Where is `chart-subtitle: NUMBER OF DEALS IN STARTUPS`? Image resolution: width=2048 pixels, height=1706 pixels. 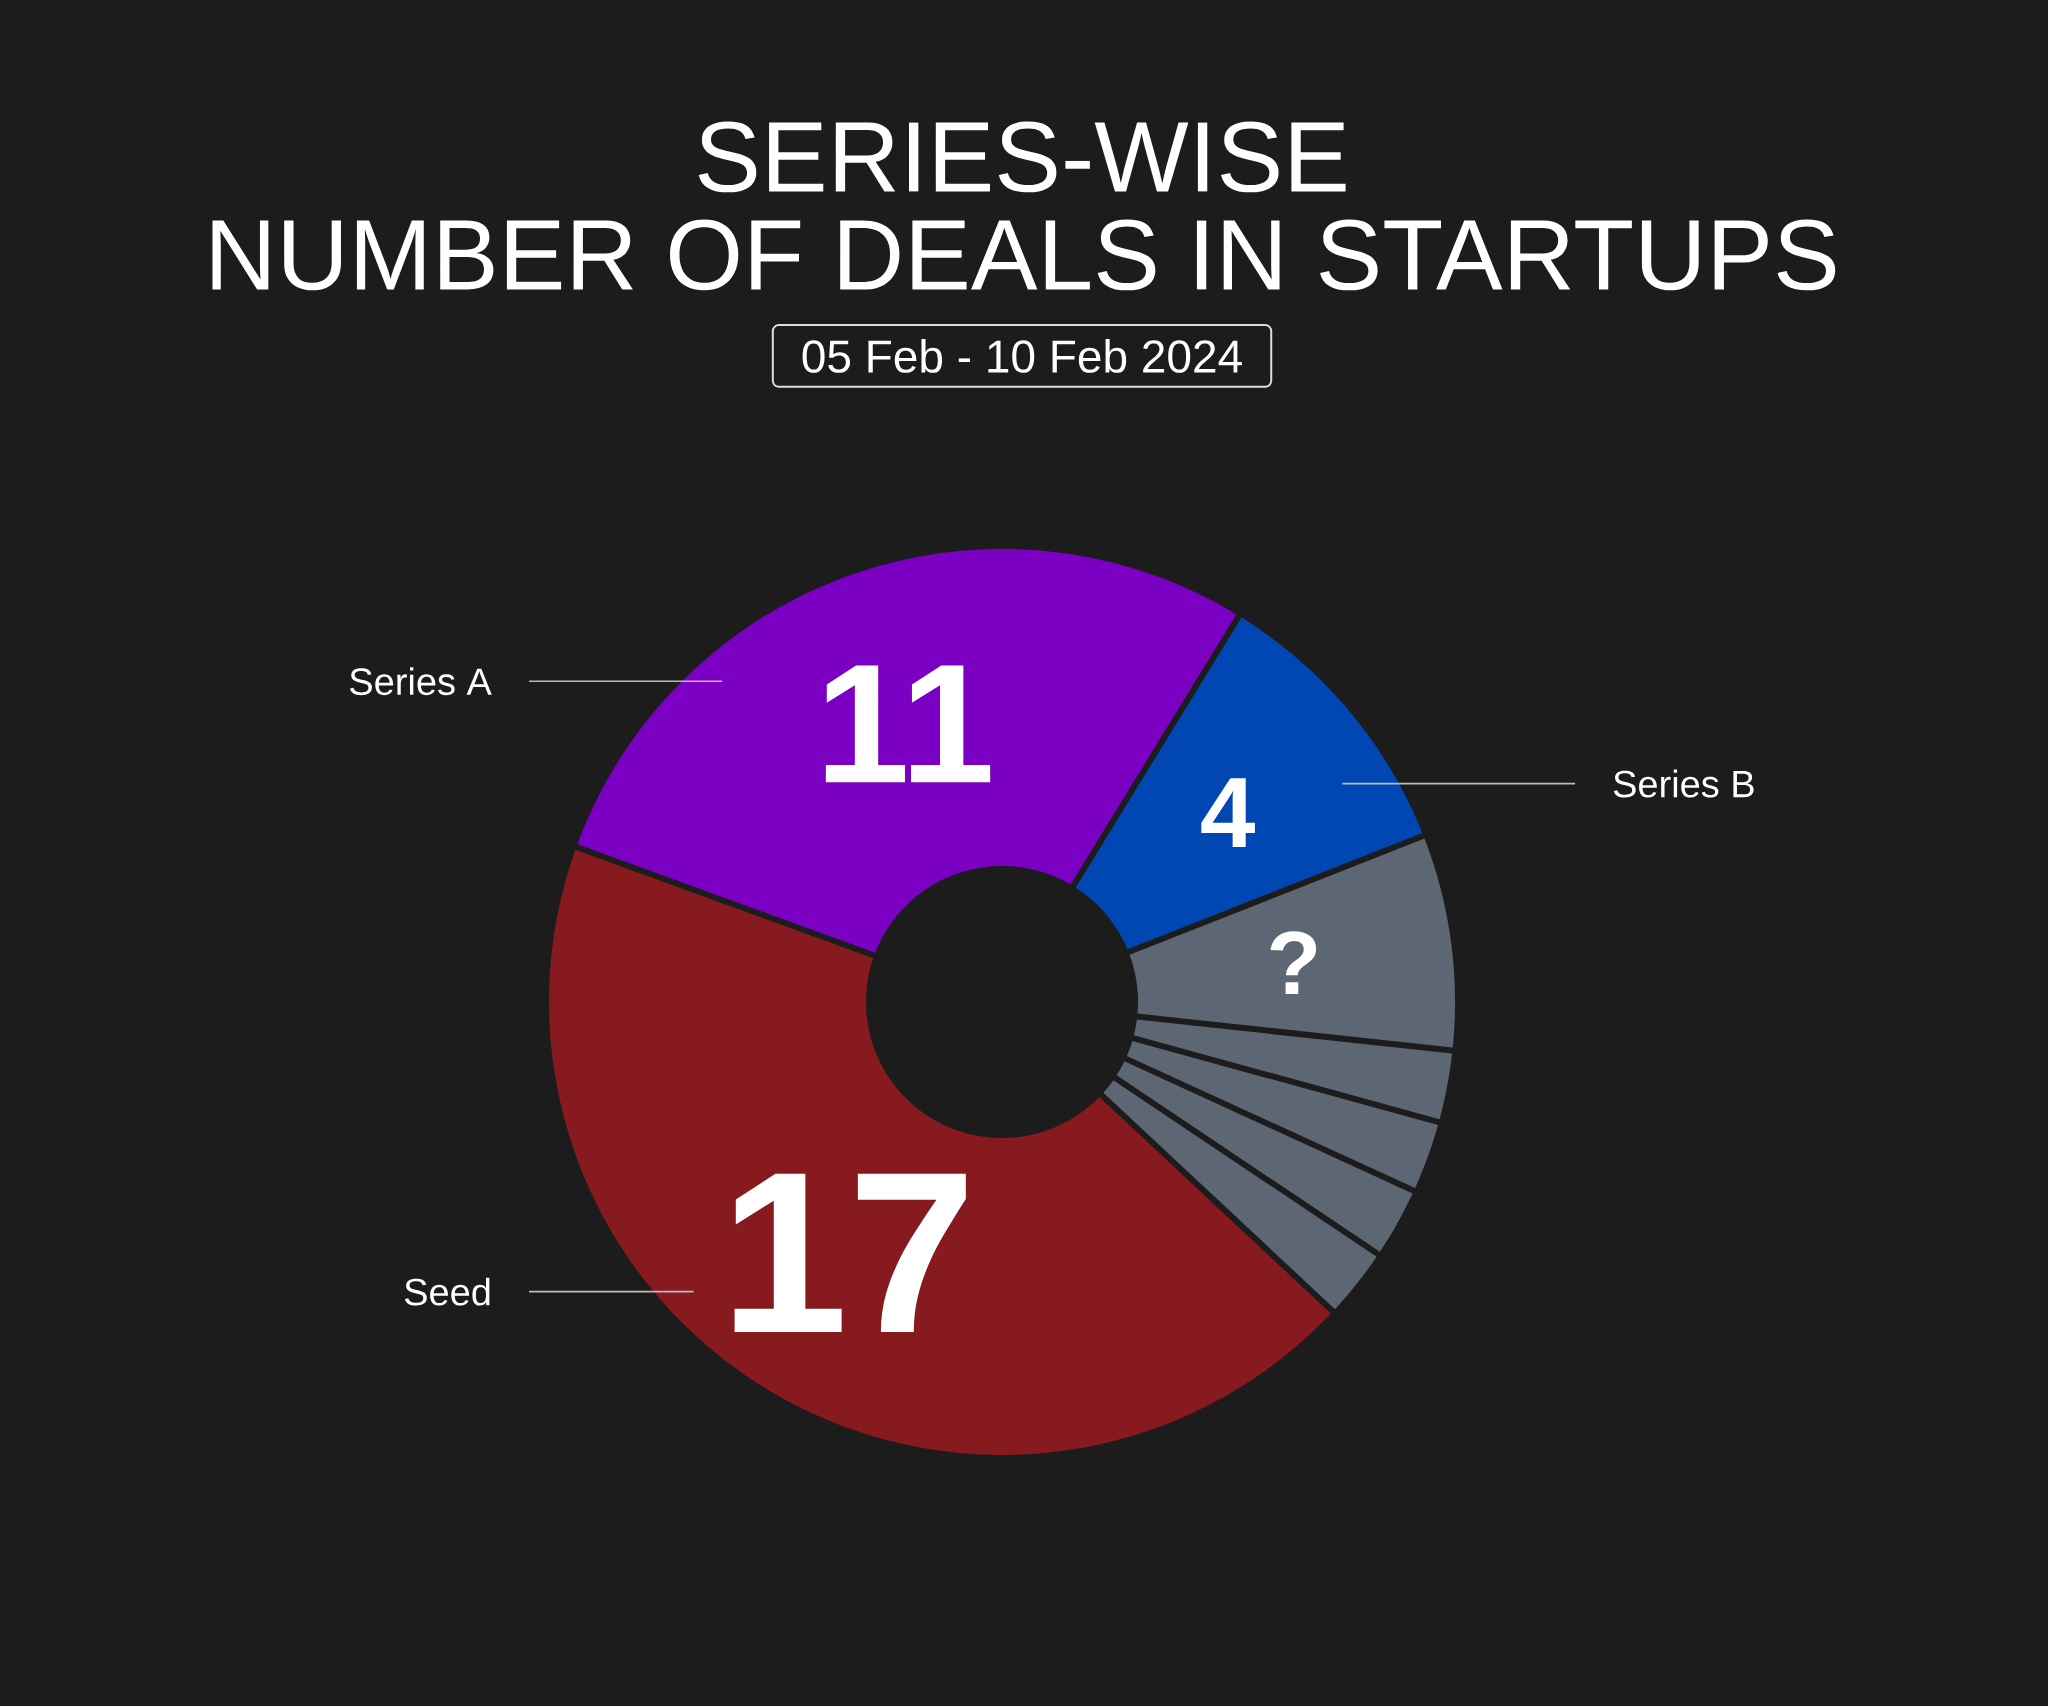 chart-subtitle: NUMBER OF DEALS IN STARTUPS is located at coordinates (1024, 255).